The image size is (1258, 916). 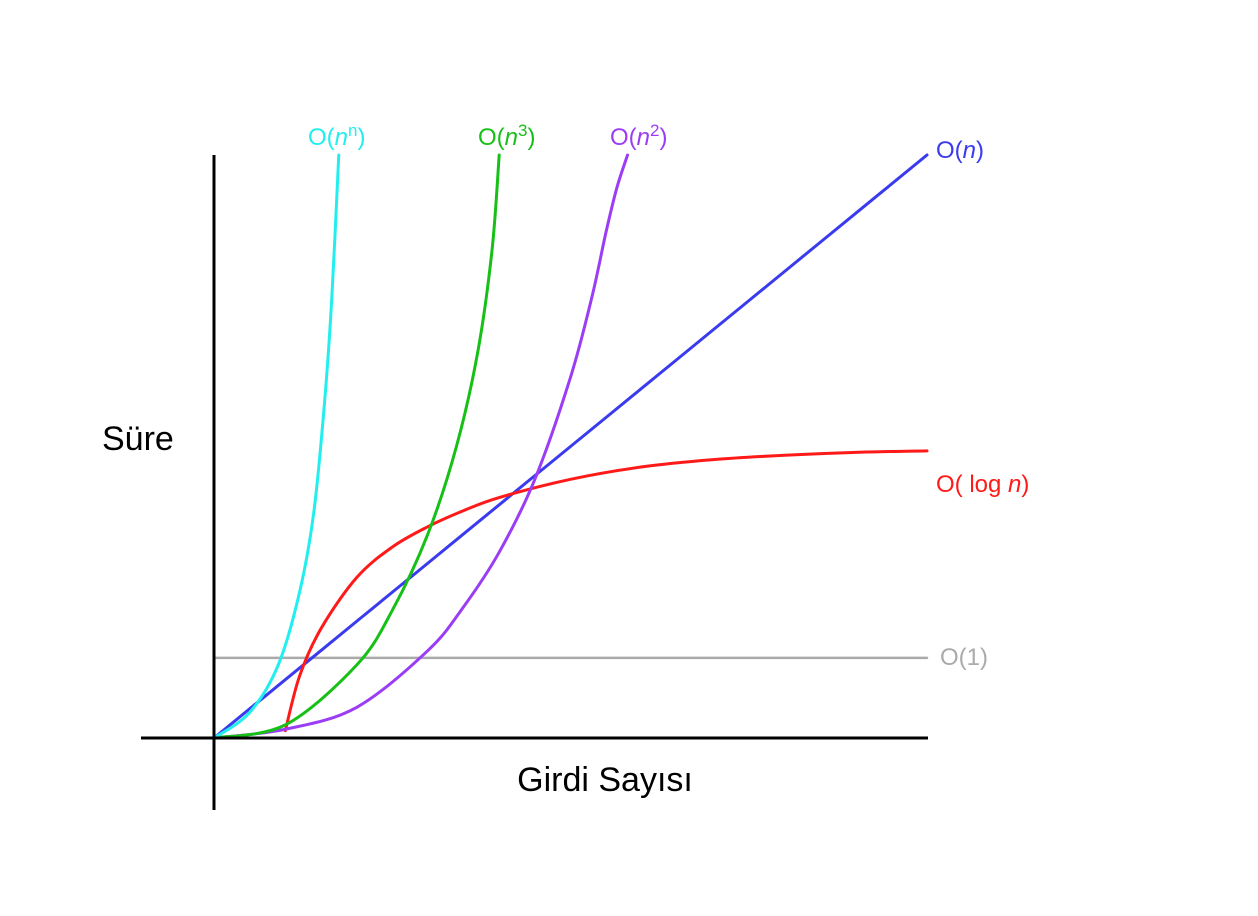 I want to click on series-line-exponential, so click(x=276, y=446).